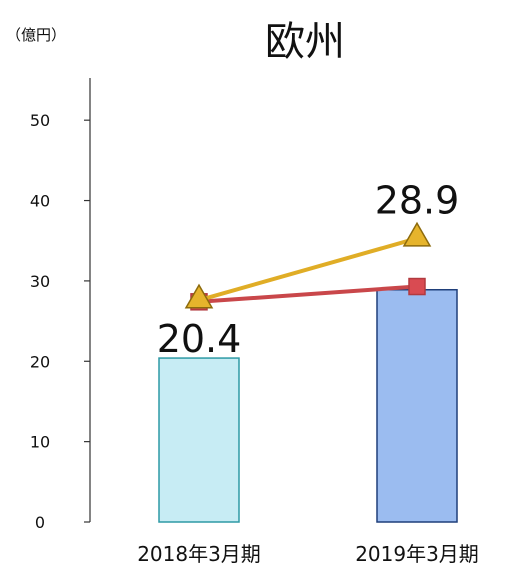 Image resolution: width=508 pixels, height=571 pixels. Describe the element at coordinates (305, 42) in the screenshot. I see `chart-title: 欧州` at that location.